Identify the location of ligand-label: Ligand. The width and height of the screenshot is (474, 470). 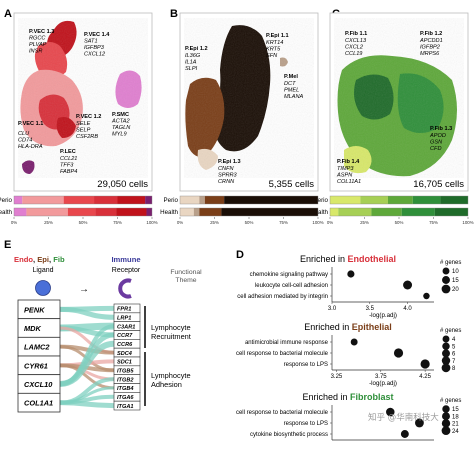
(42, 270).